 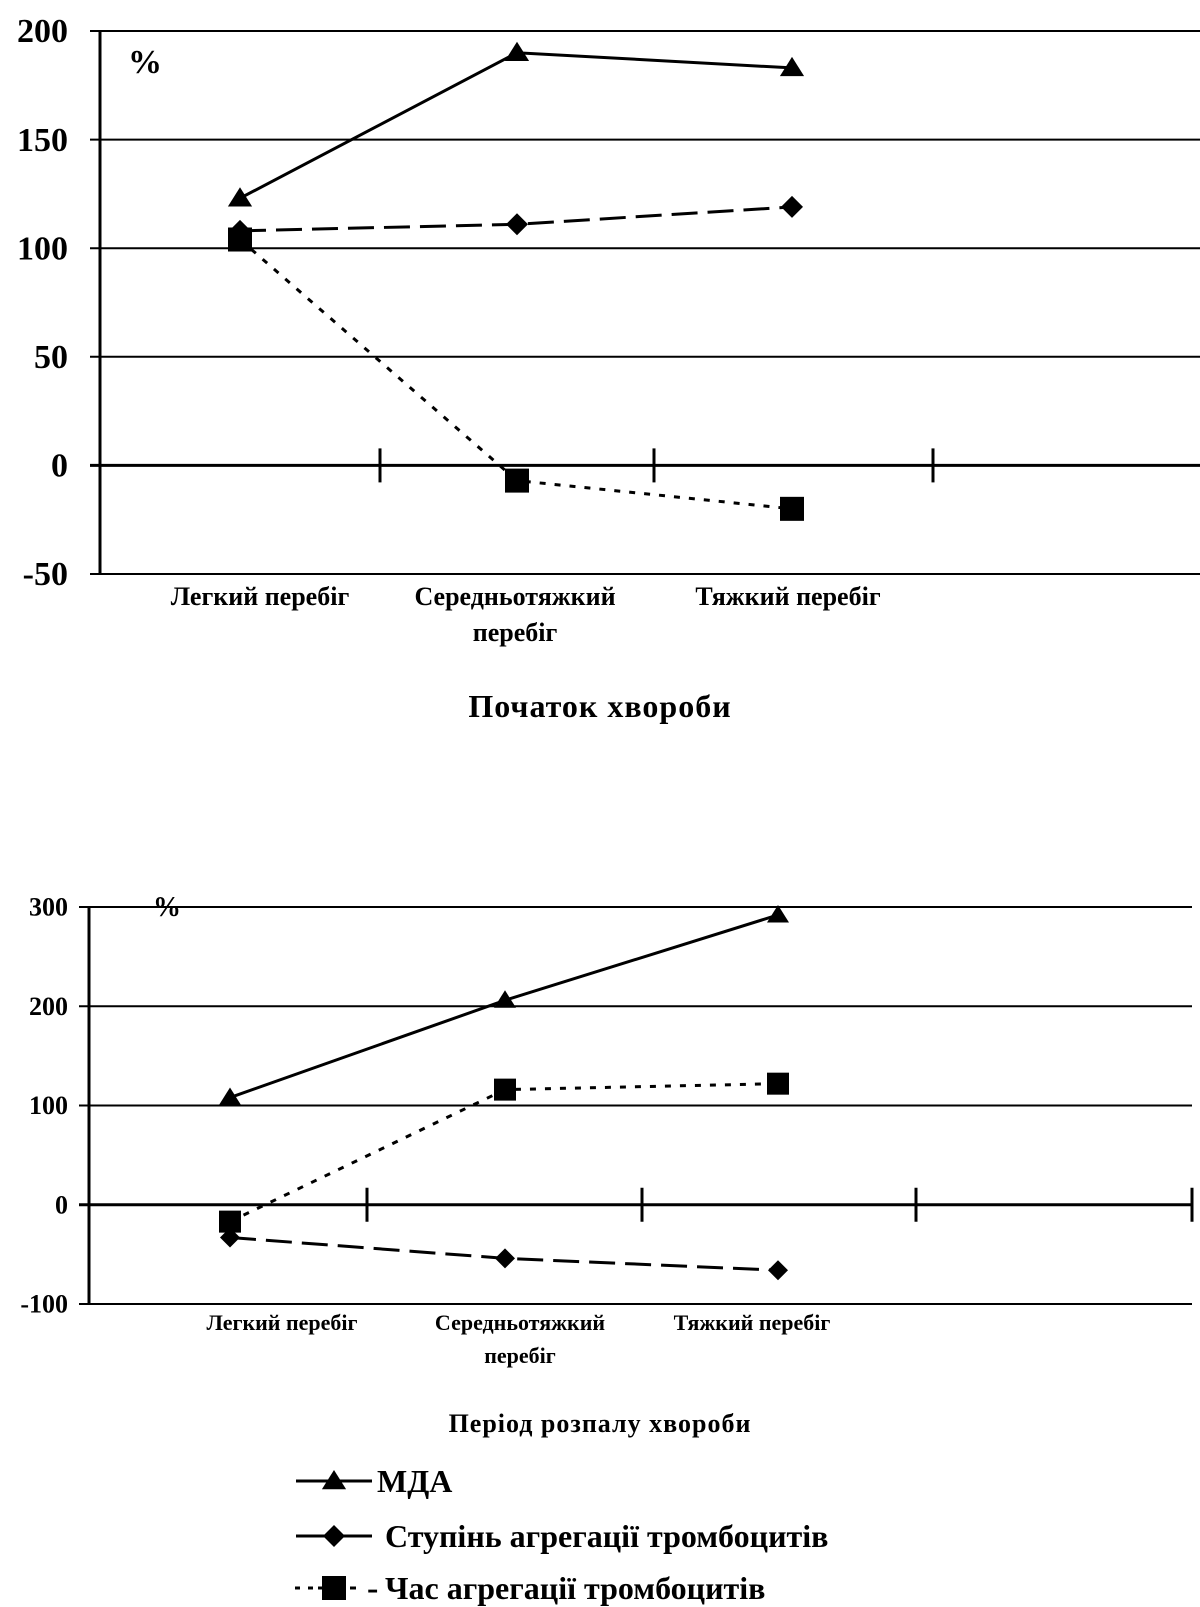 What do you see at coordinates (372, 1588) in the screenshot?
I see `legend-dash-glyph: -` at bounding box center [372, 1588].